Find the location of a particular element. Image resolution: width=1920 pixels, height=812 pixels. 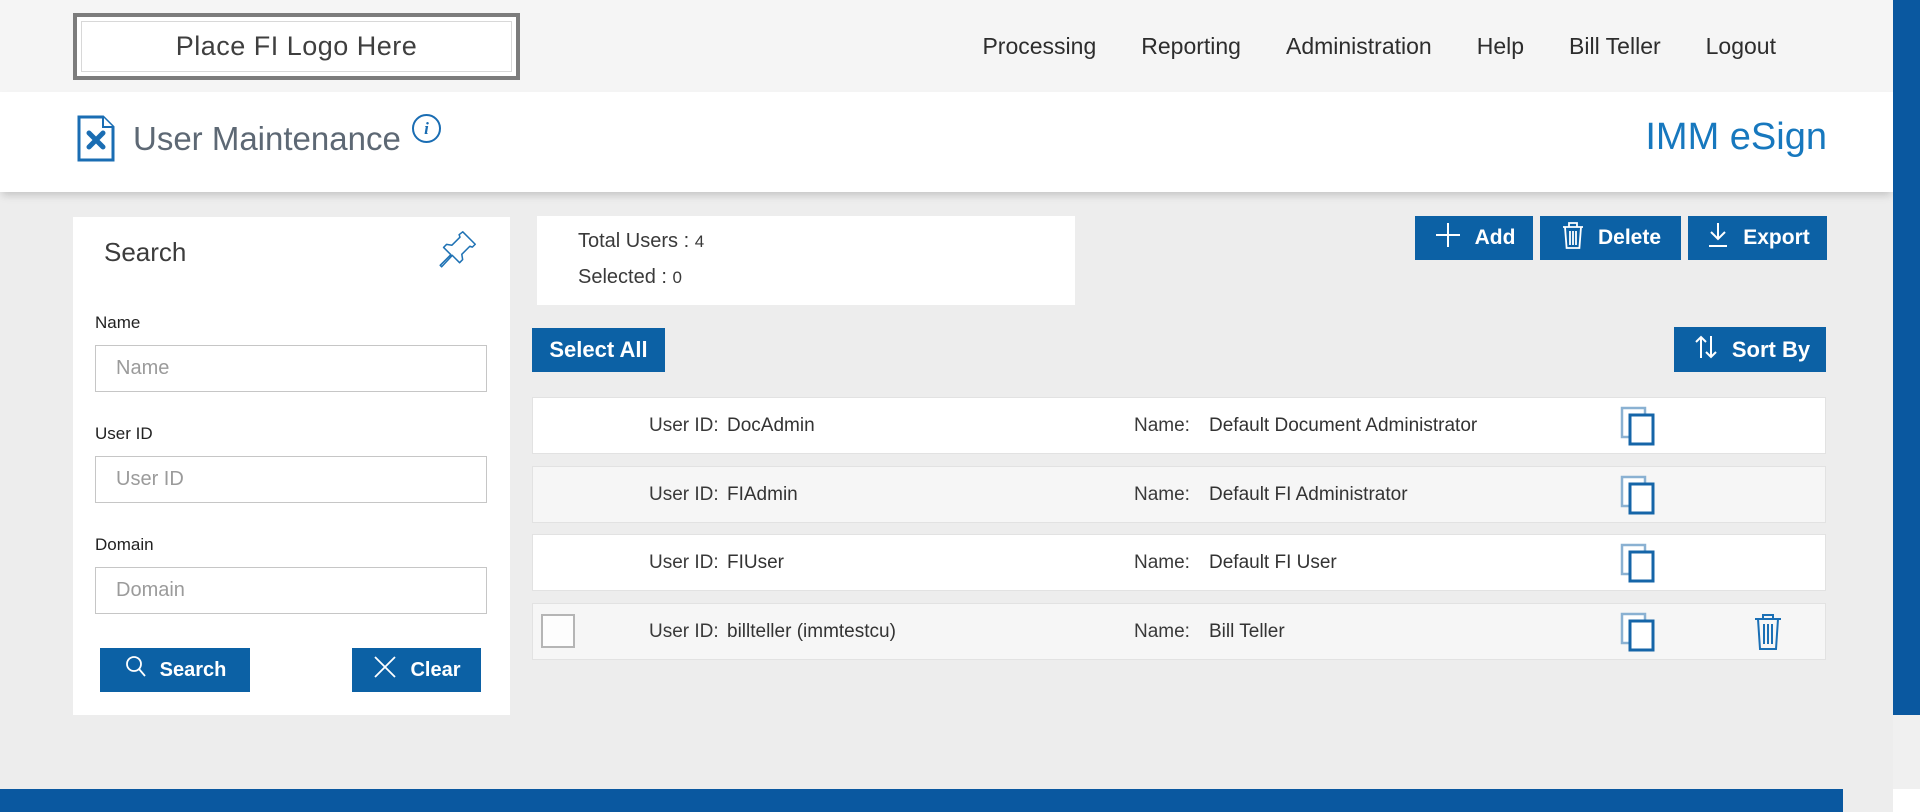

fi-logo-placeholder: Place FI Logo Here is located at coordinates (296, 46).